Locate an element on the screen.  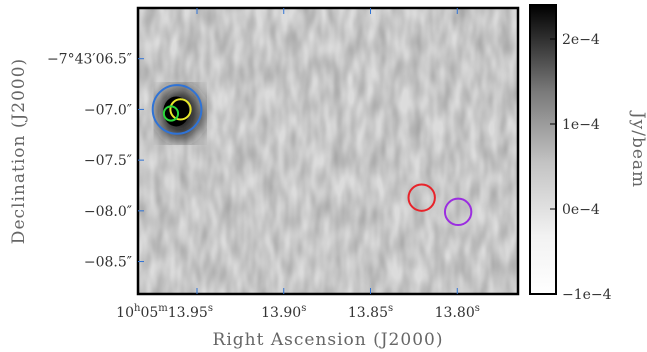
colorbar-title: Jy/beam is located at coordinates (637, 149).